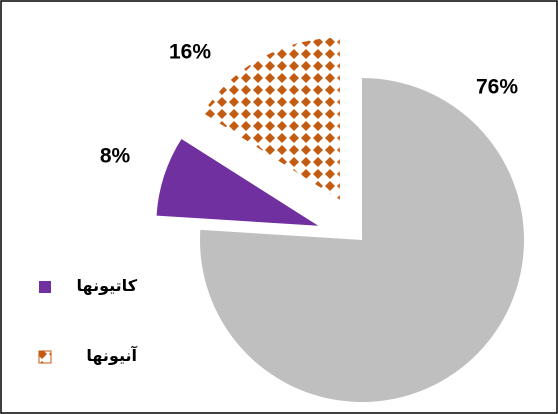 Image resolution: width=558 pixels, height=414 pixels. What do you see at coordinates (107, 286) in the screenshot?
I see `legend-label: کاتیونها` at bounding box center [107, 286].